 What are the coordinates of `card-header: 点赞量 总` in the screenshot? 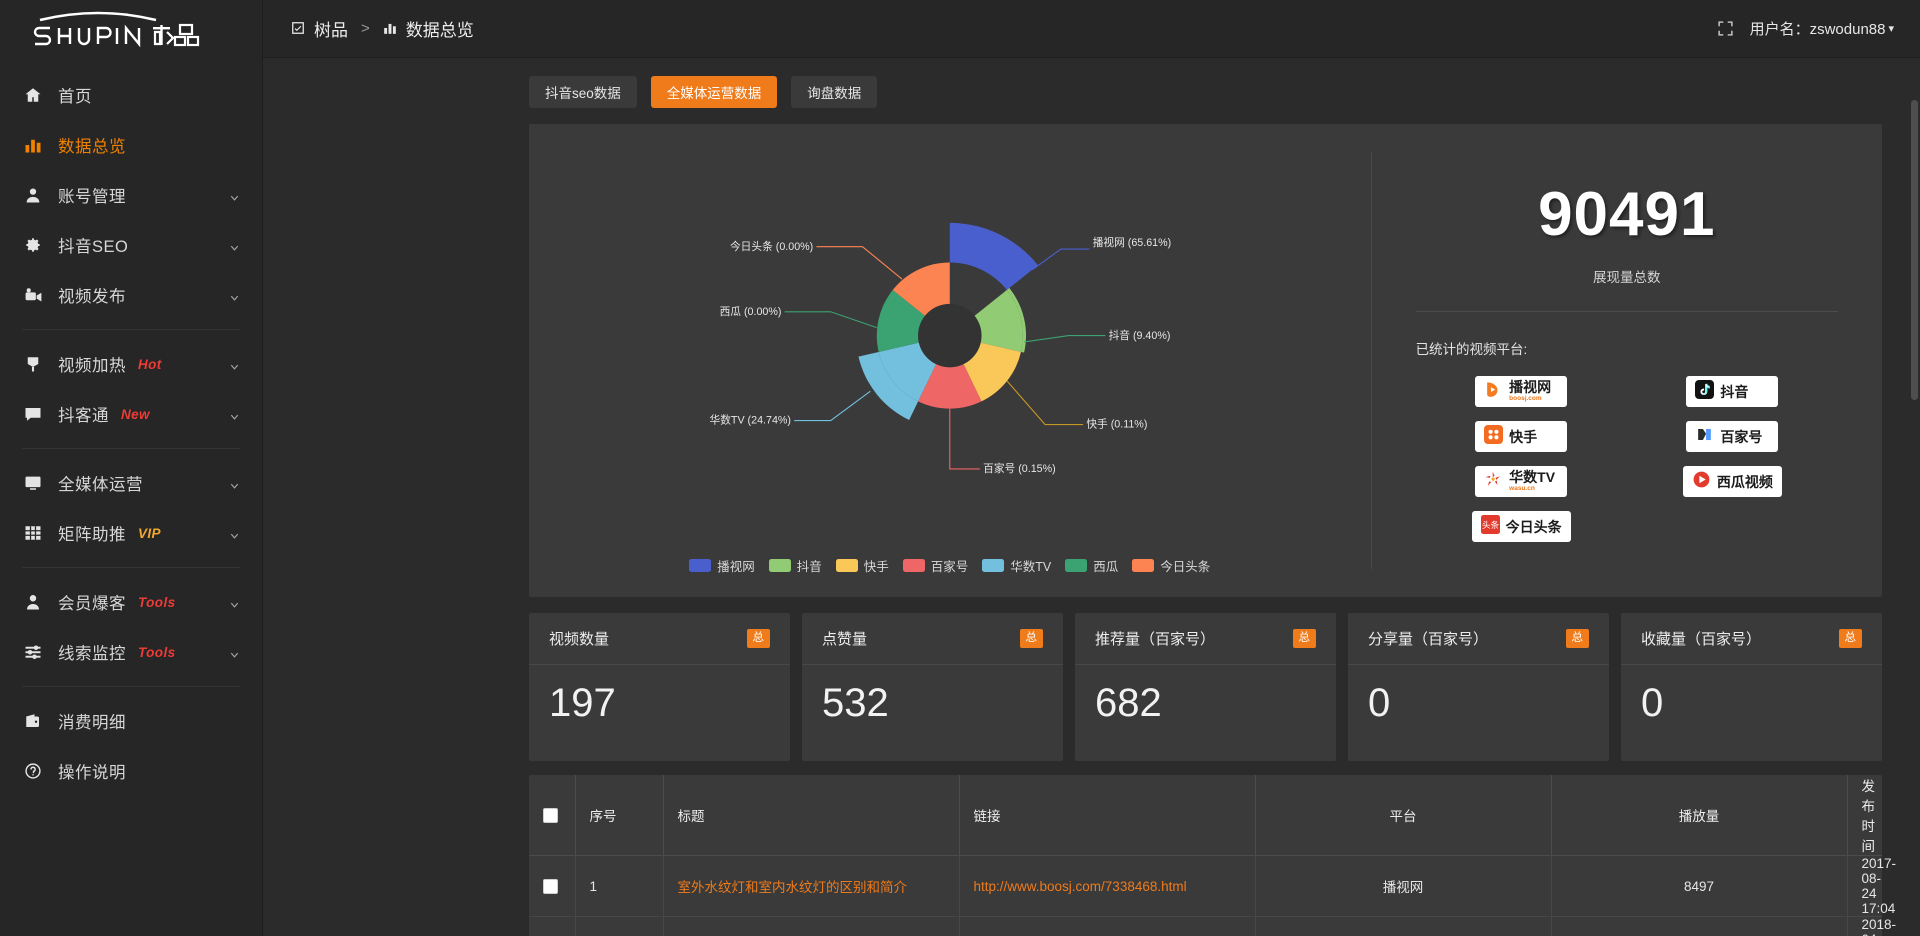 It's located at (932, 639).